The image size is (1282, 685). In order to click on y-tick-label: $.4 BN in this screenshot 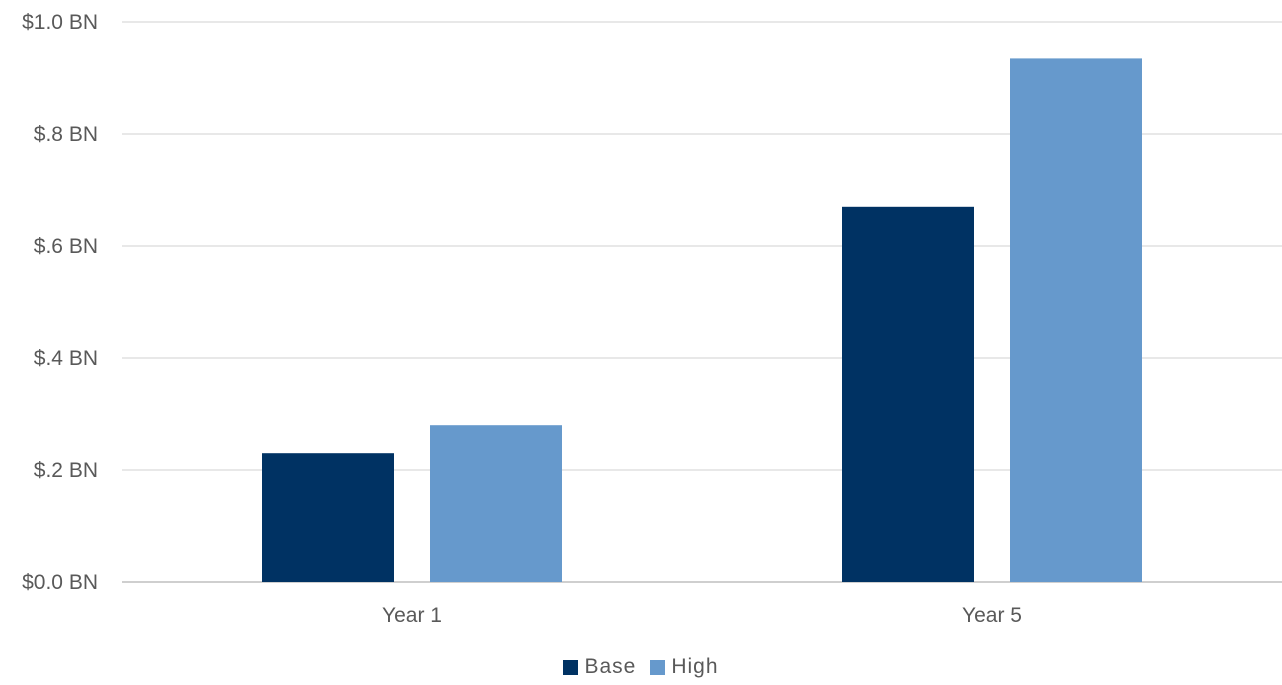, I will do `click(66, 358)`.